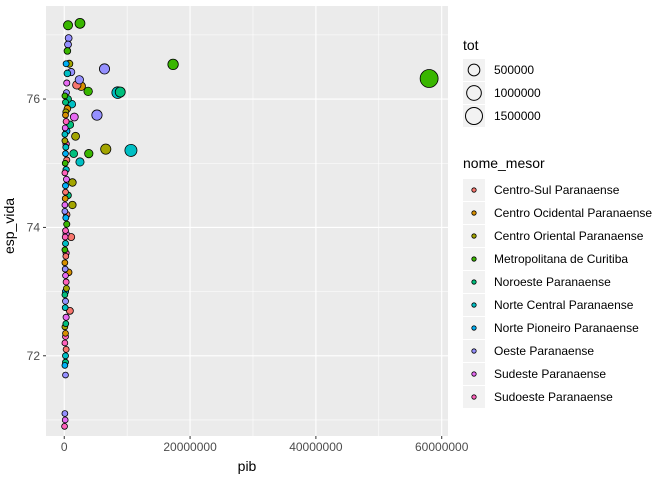 Image resolution: width=672 pixels, height=485 pixels. What do you see at coordinates (517, 93) in the screenshot?
I see `size-legend-label: 1000000` at bounding box center [517, 93].